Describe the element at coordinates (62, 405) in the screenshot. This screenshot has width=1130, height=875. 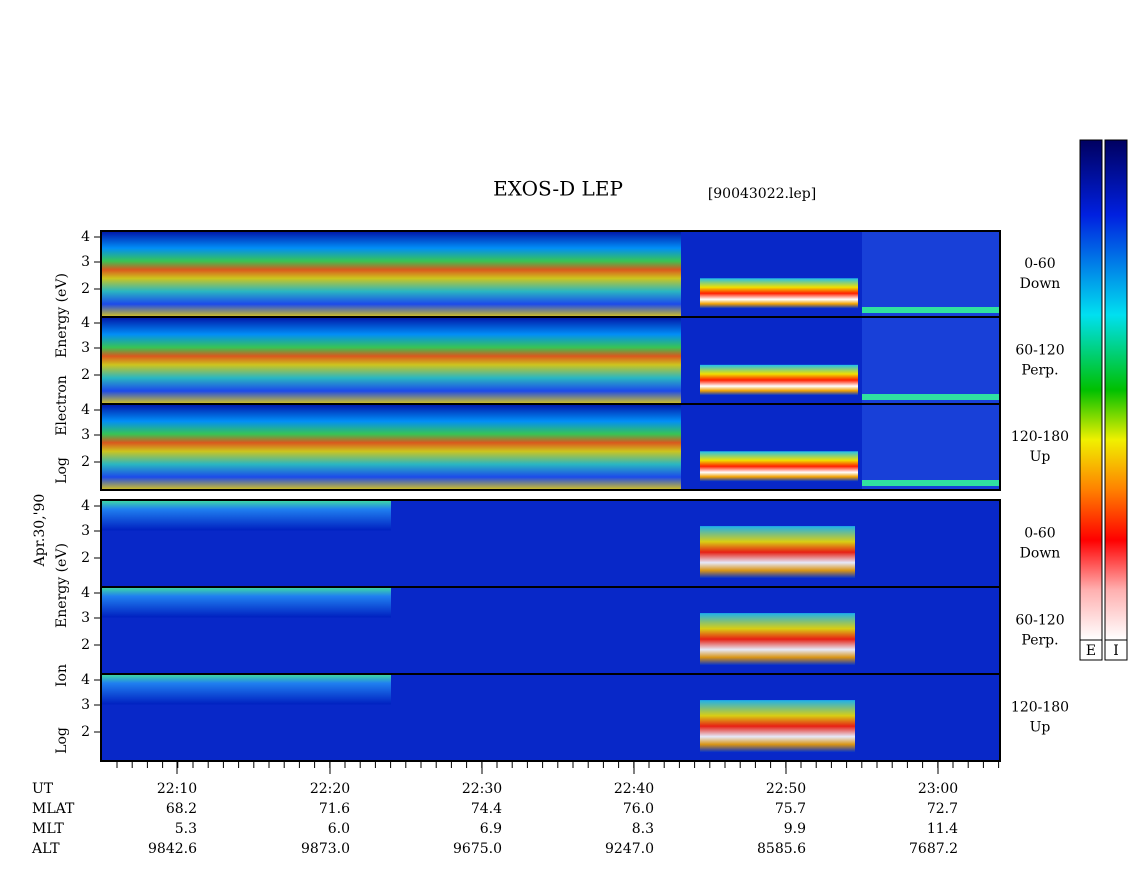
I see `axis-label: Electron` at that location.